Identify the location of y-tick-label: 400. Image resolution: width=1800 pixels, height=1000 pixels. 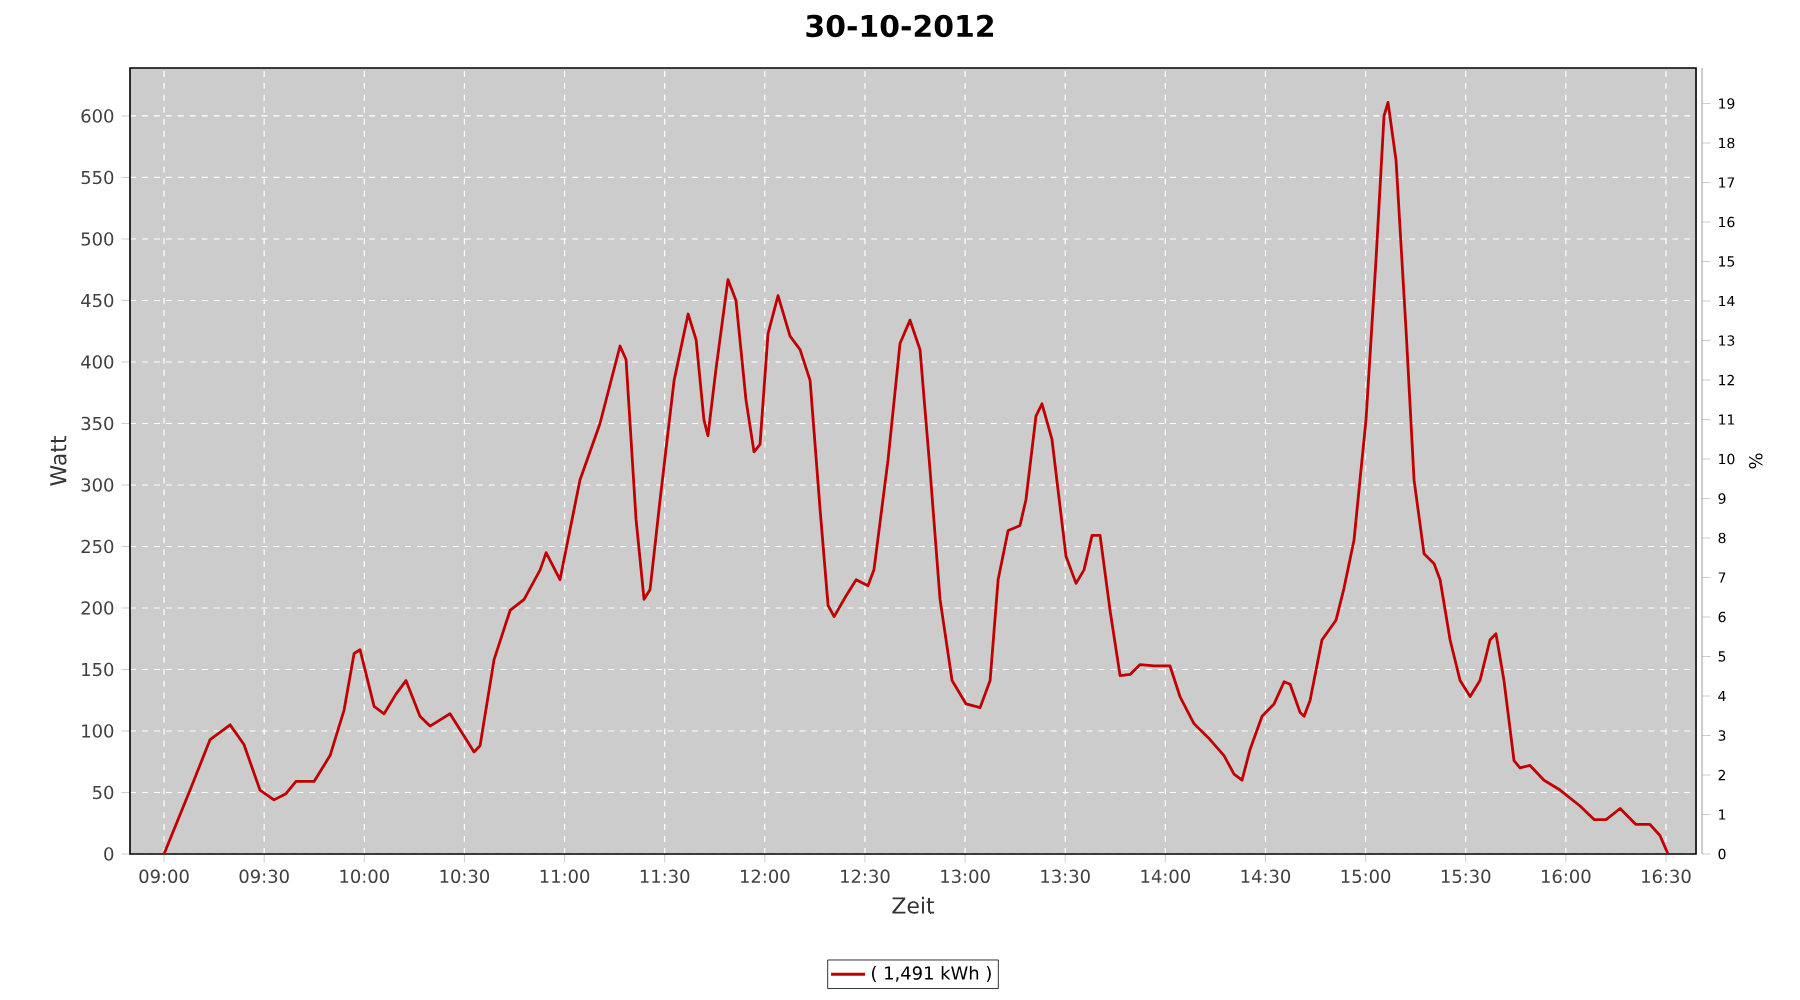
(97, 362).